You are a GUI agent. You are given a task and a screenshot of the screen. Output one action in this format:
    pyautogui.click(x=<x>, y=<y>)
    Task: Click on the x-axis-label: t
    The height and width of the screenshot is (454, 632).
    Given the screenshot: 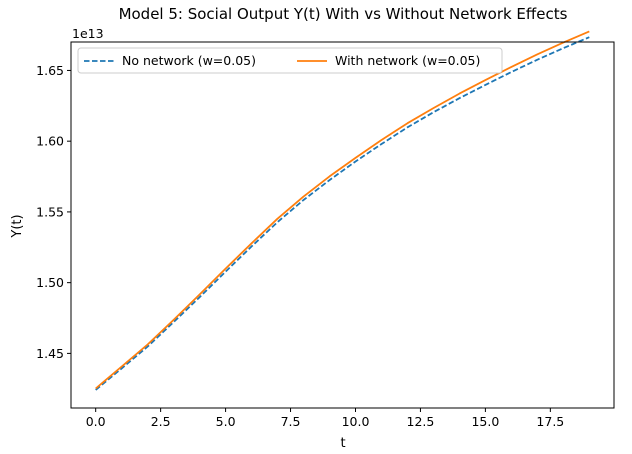 What is the action you would take?
    pyautogui.click(x=342, y=443)
    